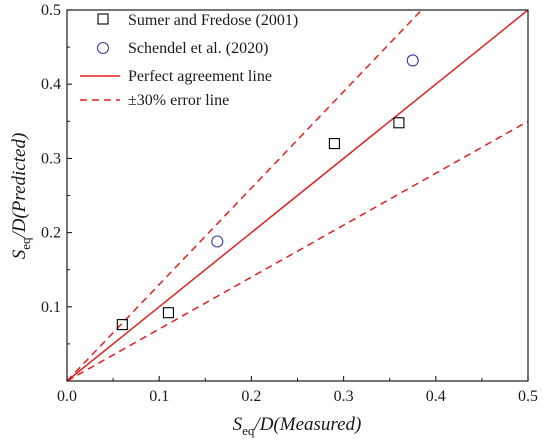  I want to click on y-axis-label: Seq/D(Predicted), so click(21, 196).